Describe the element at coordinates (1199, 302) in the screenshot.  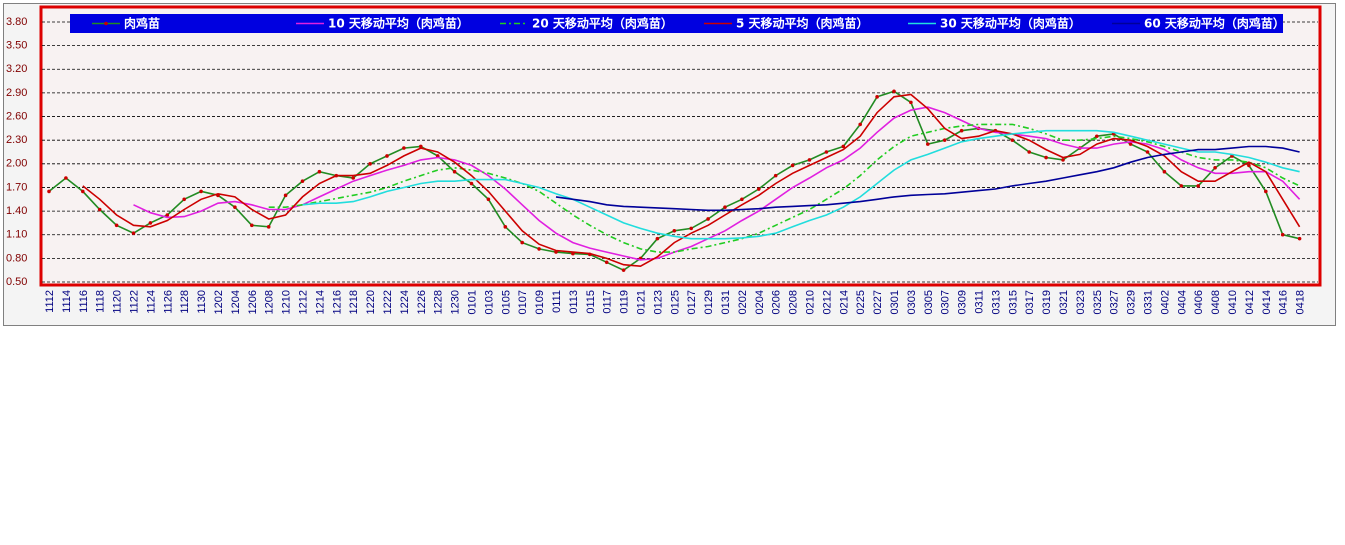
I see `x-tick-label: 0406` at that location.